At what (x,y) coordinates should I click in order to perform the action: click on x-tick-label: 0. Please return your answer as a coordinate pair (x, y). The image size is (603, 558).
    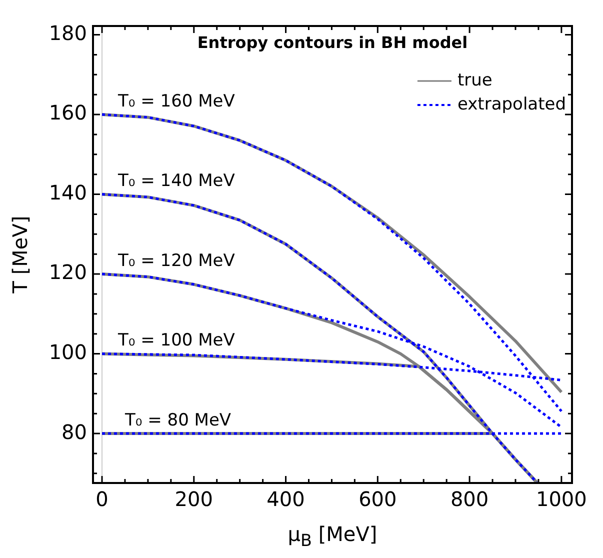
    Looking at the image, I should click on (102, 499).